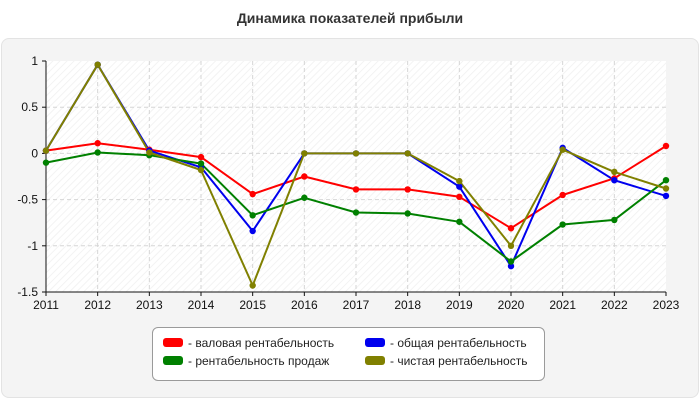  What do you see at coordinates (29, 107) in the screenshot?
I see `y-tick-label: 0.5` at bounding box center [29, 107].